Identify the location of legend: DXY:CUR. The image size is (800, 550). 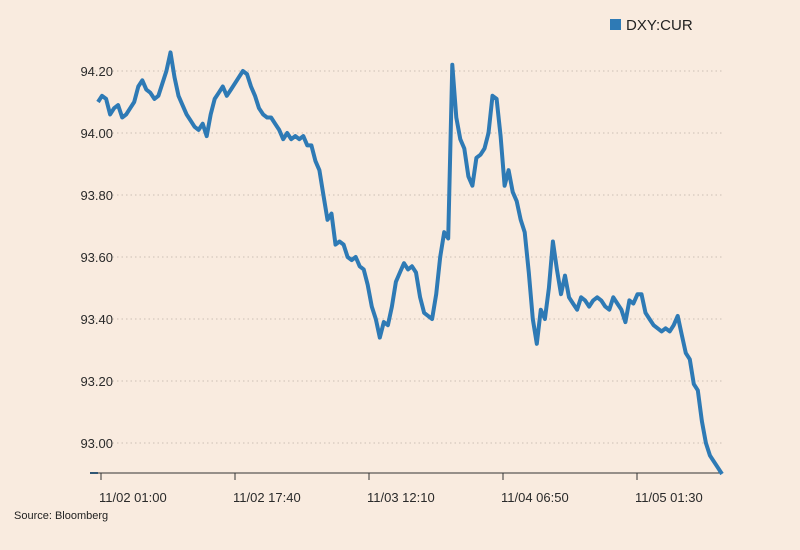
(651, 25).